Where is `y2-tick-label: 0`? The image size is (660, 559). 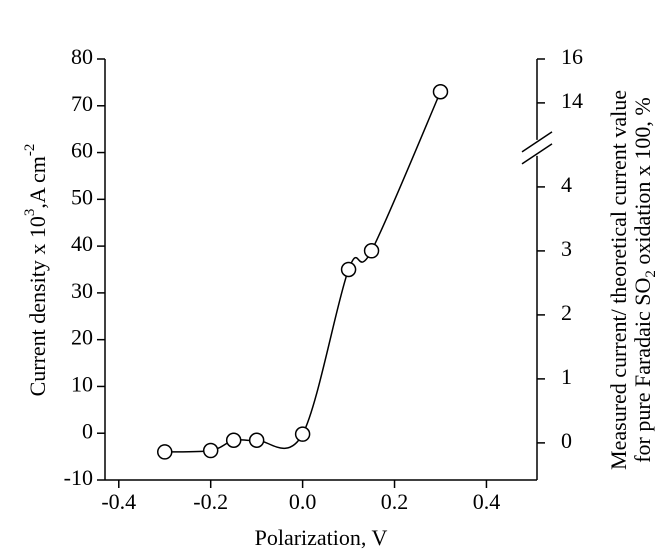 y2-tick-label: 0 is located at coordinates (566, 440).